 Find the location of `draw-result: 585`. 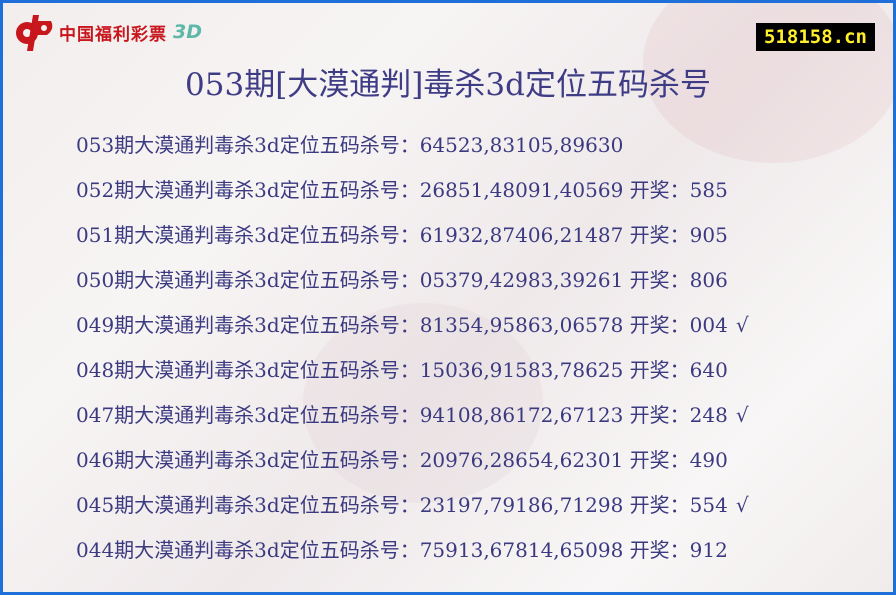

draw-result: 585 is located at coordinates (708, 190).